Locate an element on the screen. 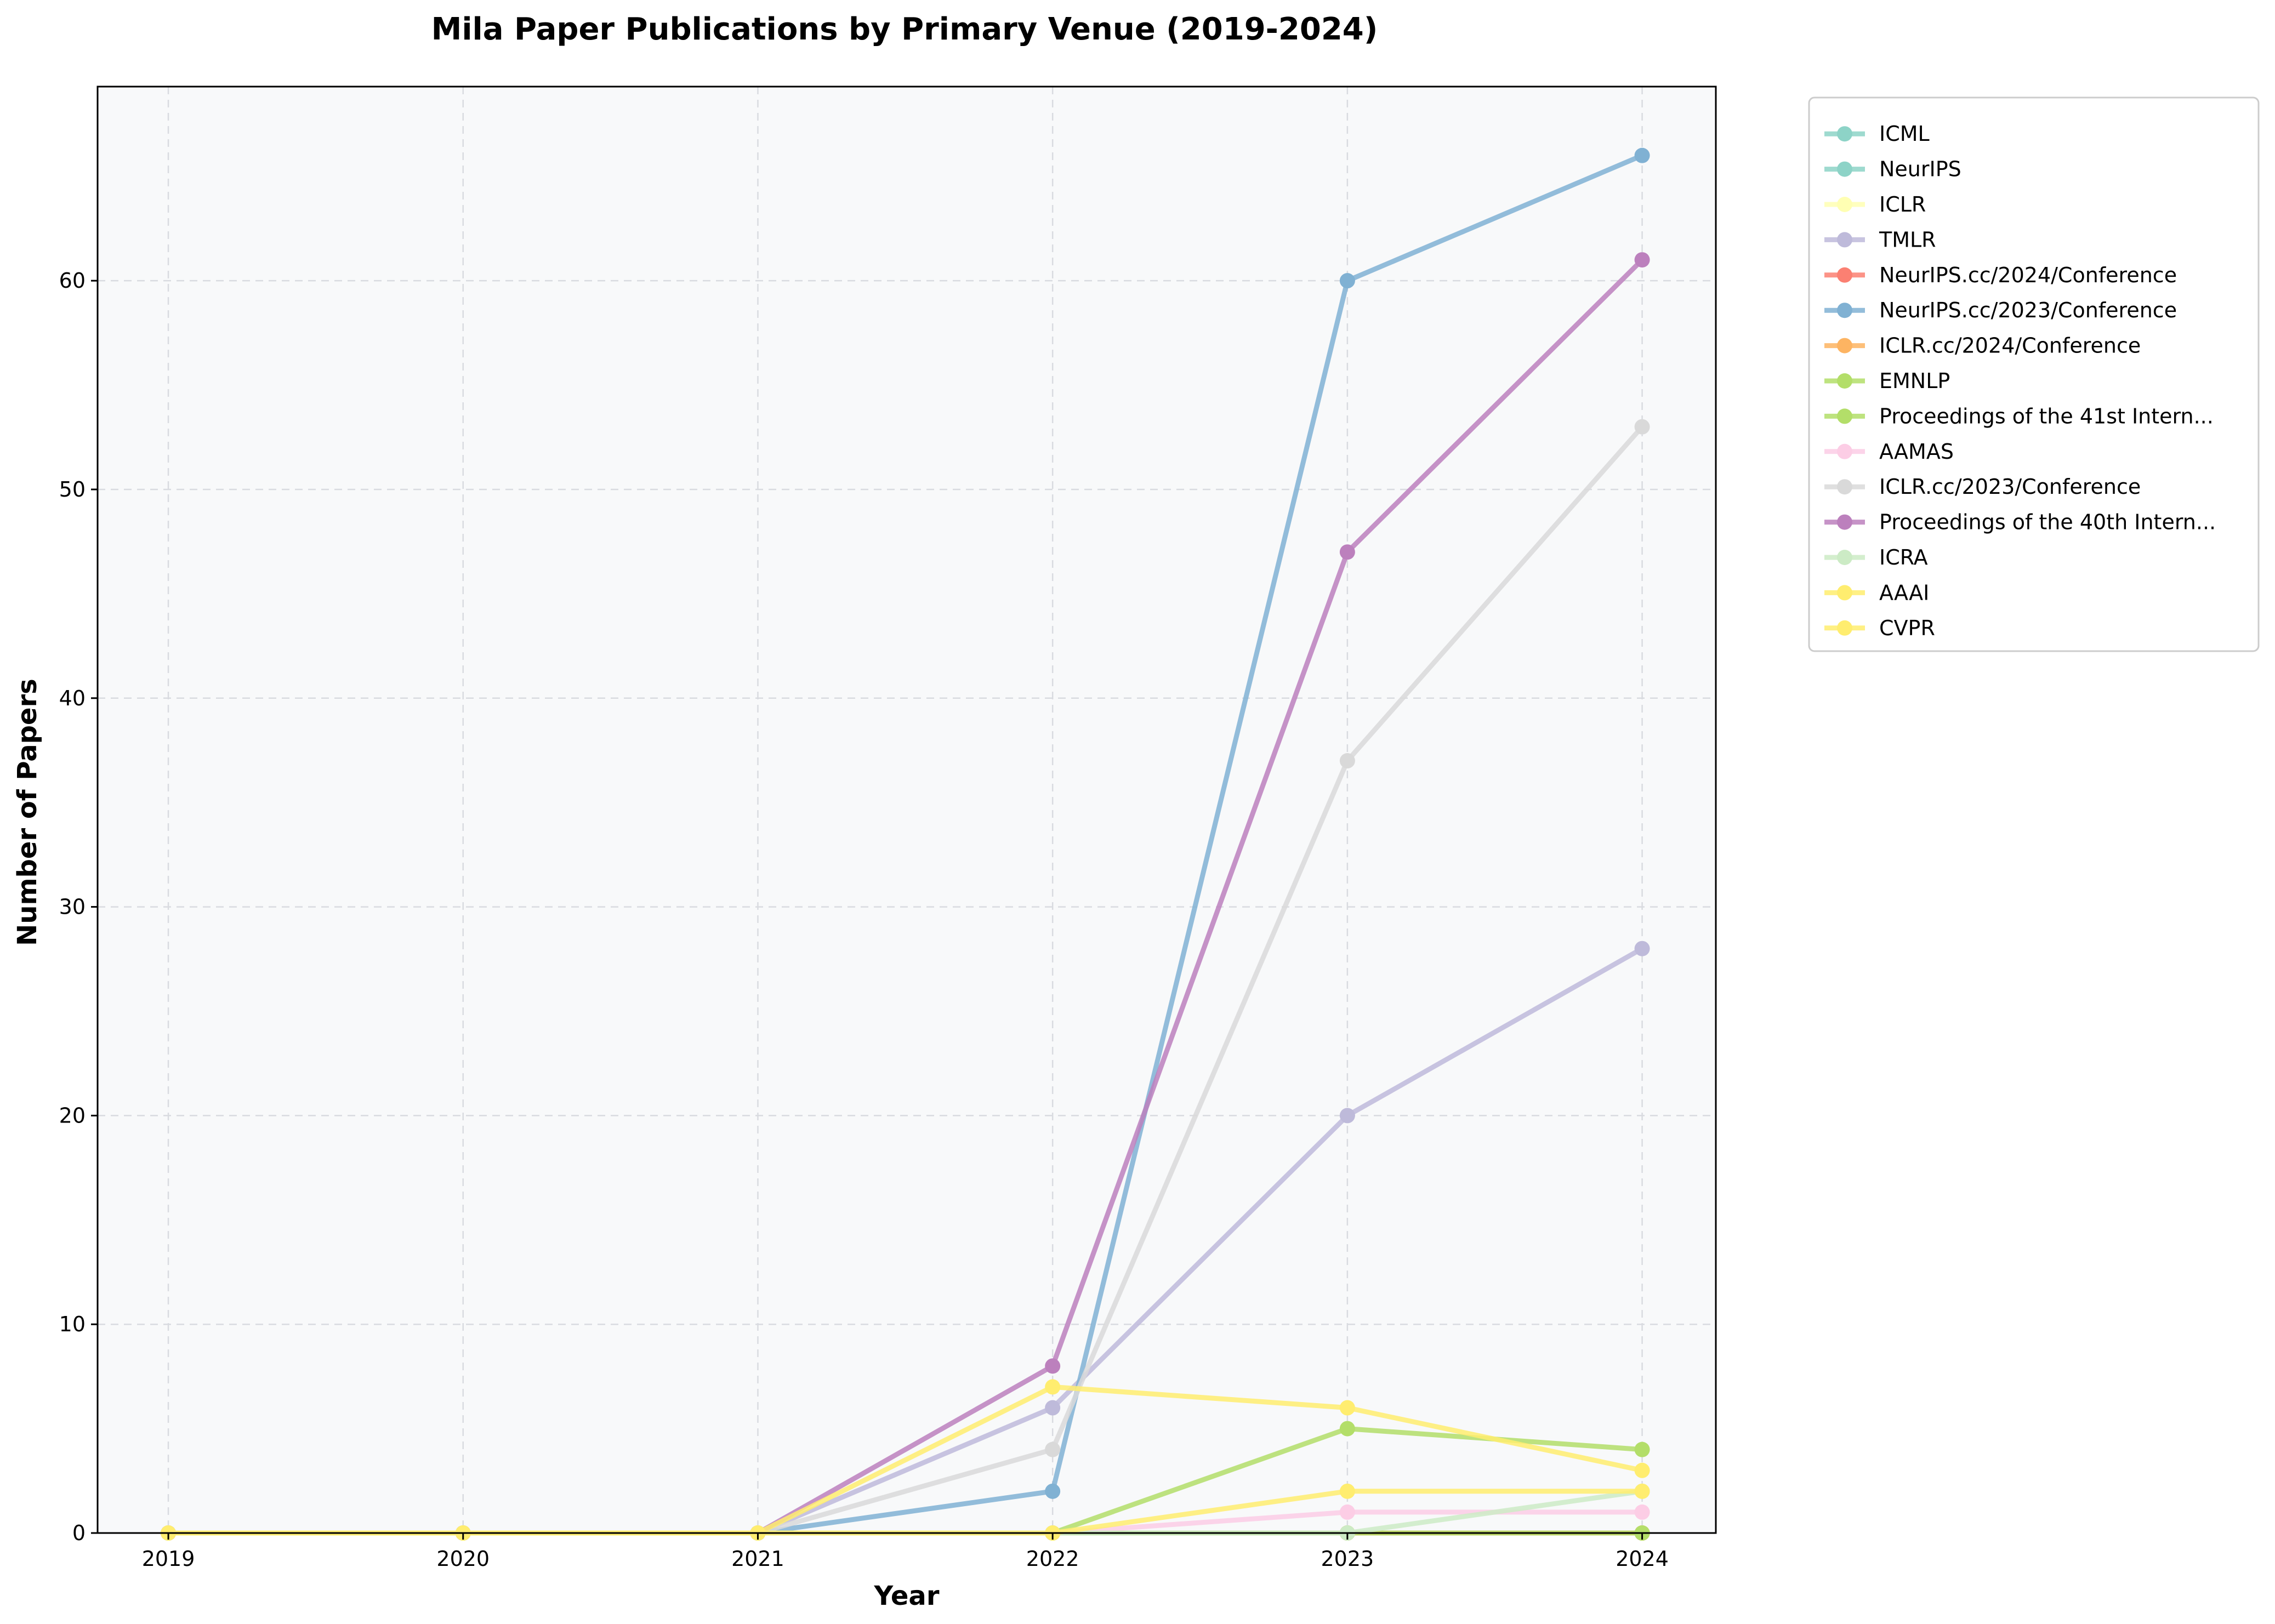 This screenshot has width=2275, height=1624. legend-label: ICRA is located at coordinates (1903, 557).